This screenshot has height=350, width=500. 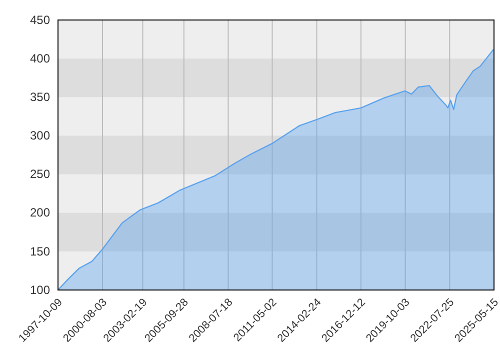 What do you see at coordinates (40, 97) in the screenshot?
I see `y-tick-label: 350` at bounding box center [40, 97].